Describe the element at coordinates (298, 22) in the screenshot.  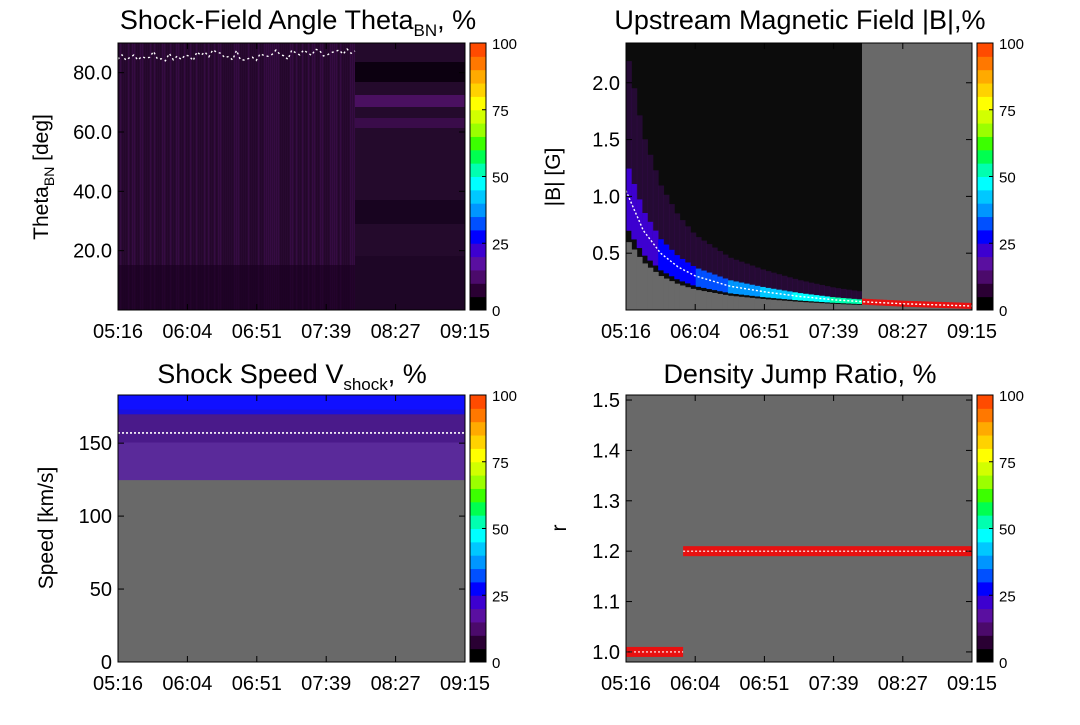
I see `panel-title: Shock-Field Angle ThetaBN, %` at that location.